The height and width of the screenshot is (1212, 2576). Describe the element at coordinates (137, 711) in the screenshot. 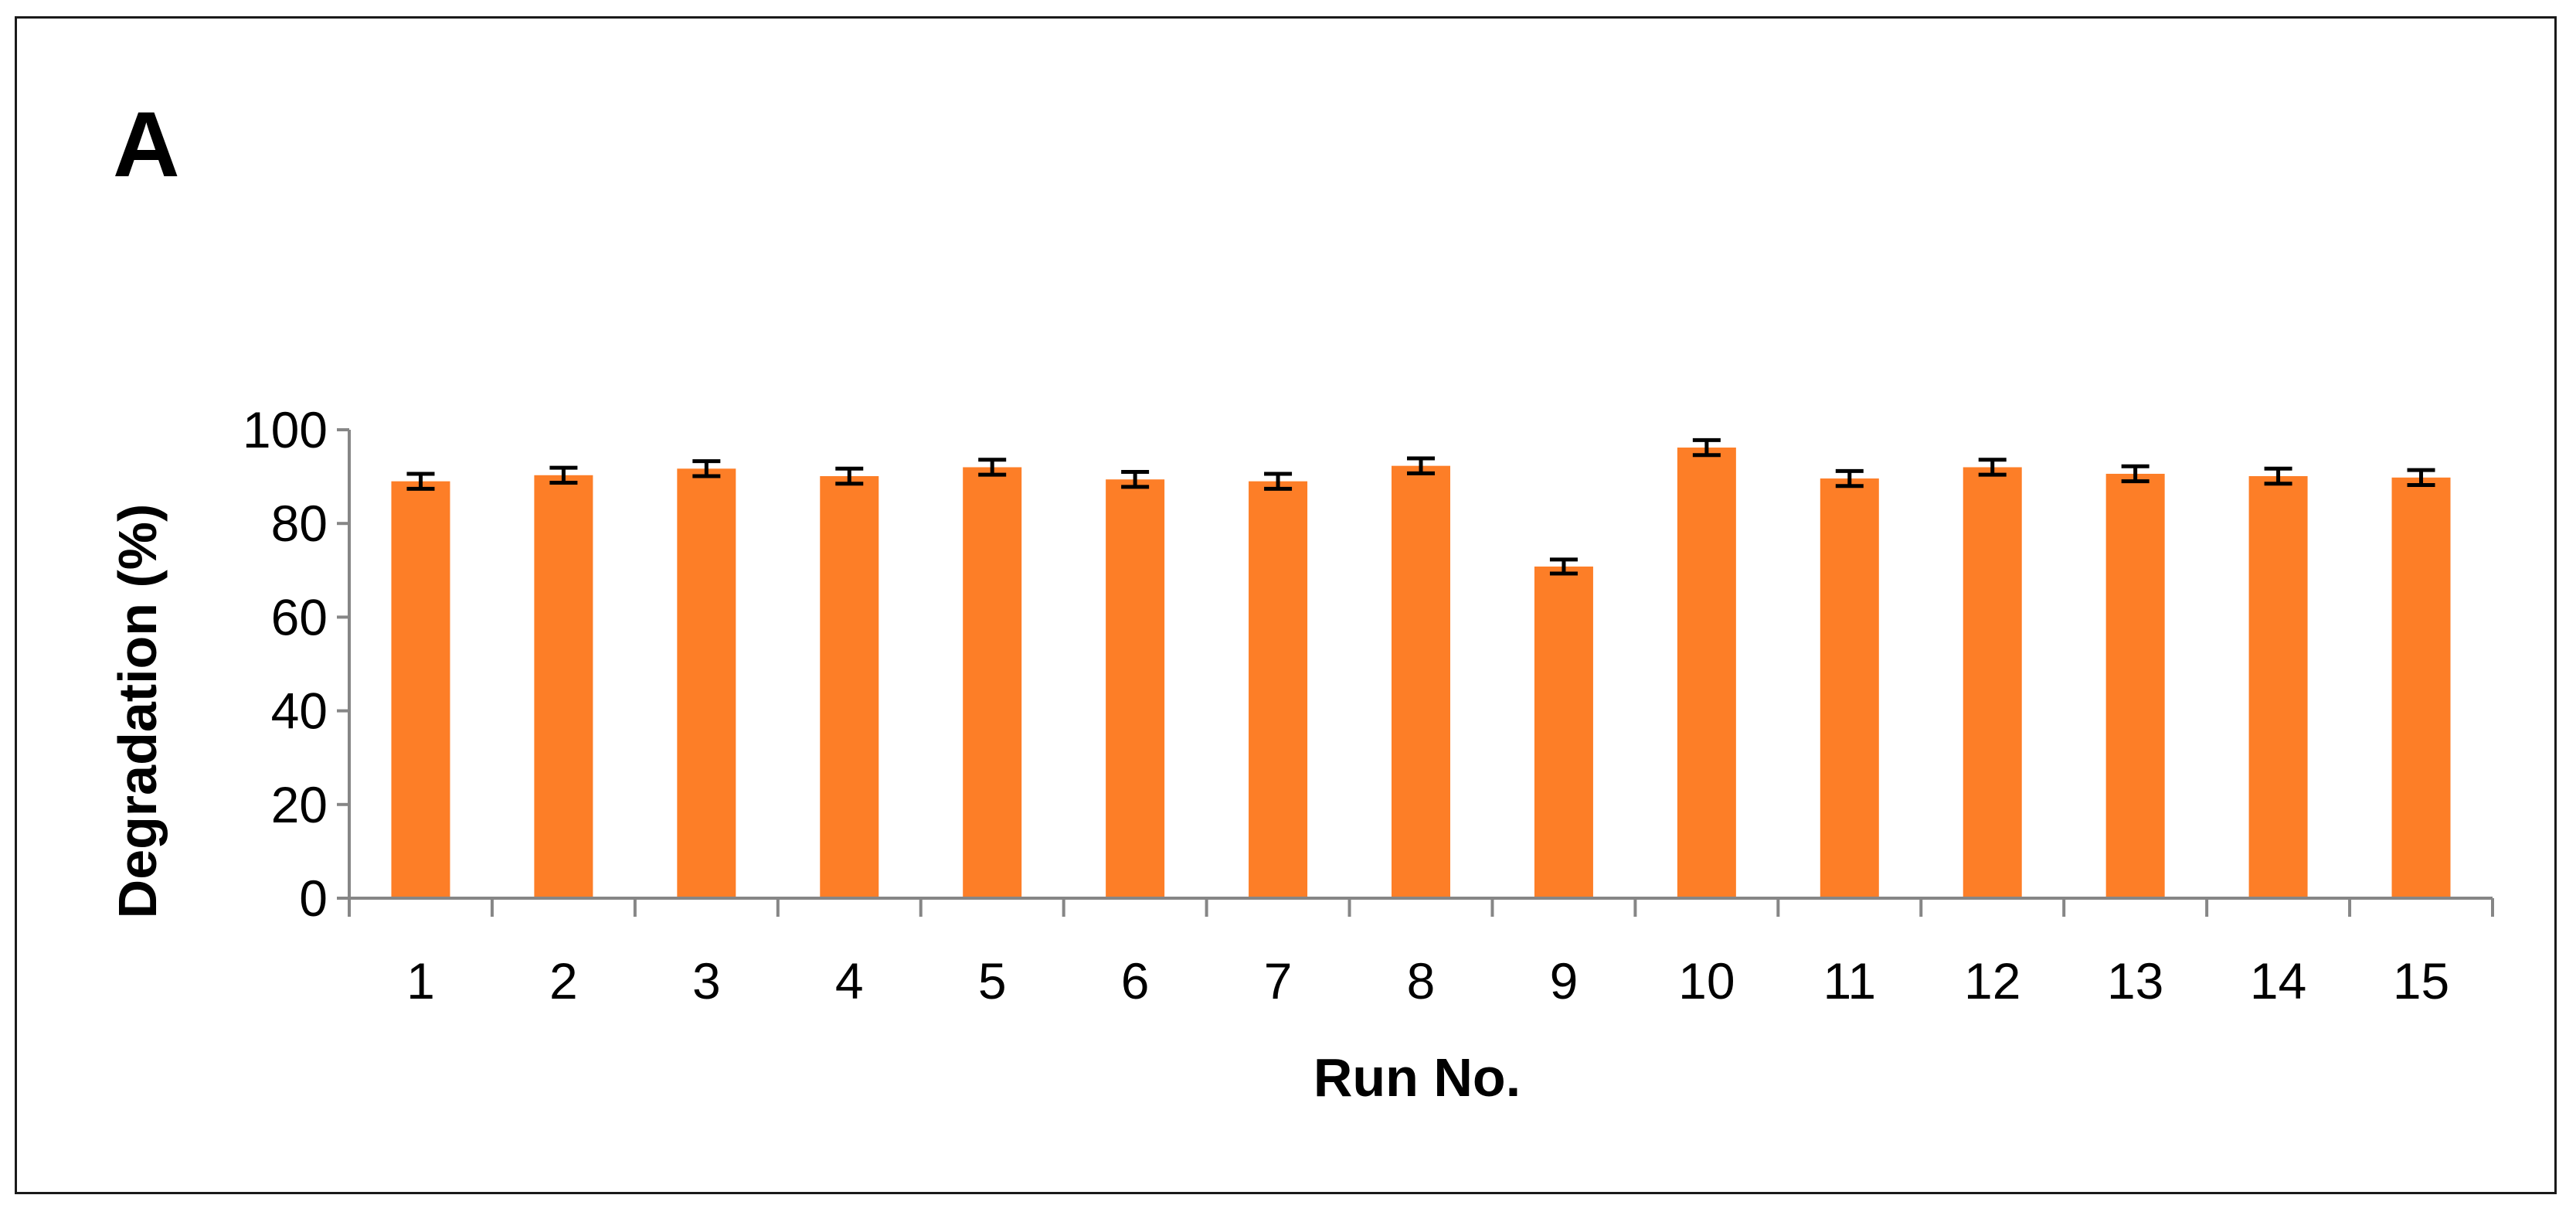

I see `y-axis-title: Degradation (%)` at that location.